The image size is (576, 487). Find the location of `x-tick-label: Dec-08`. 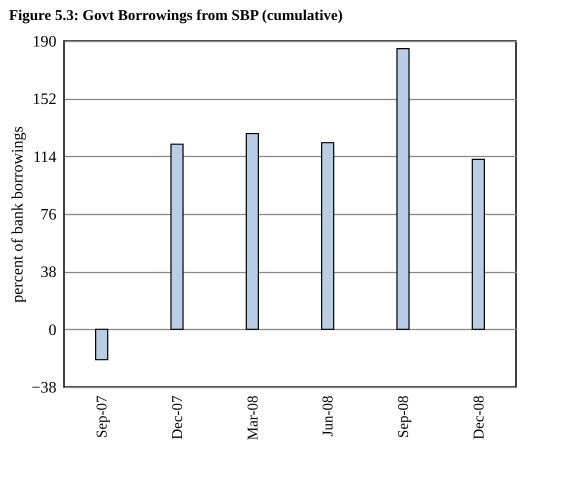

x-tick-label: Dec-08 is located at coordinates (479, 418).